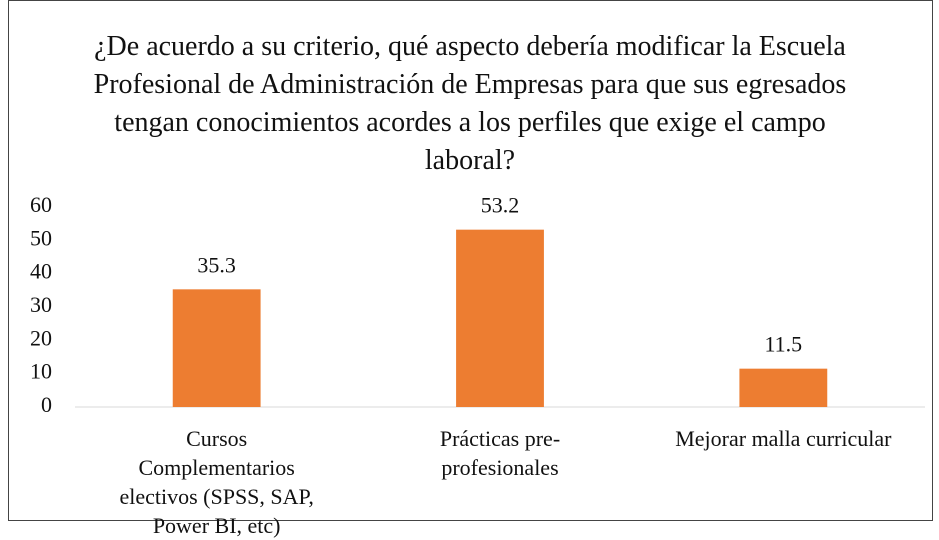 The height and width of the screenshot is (540, 939). What do you see at coordinates (41, 371) in the screenshot?
I see `y-tick-label: 10` at bounding box center [41, 371].